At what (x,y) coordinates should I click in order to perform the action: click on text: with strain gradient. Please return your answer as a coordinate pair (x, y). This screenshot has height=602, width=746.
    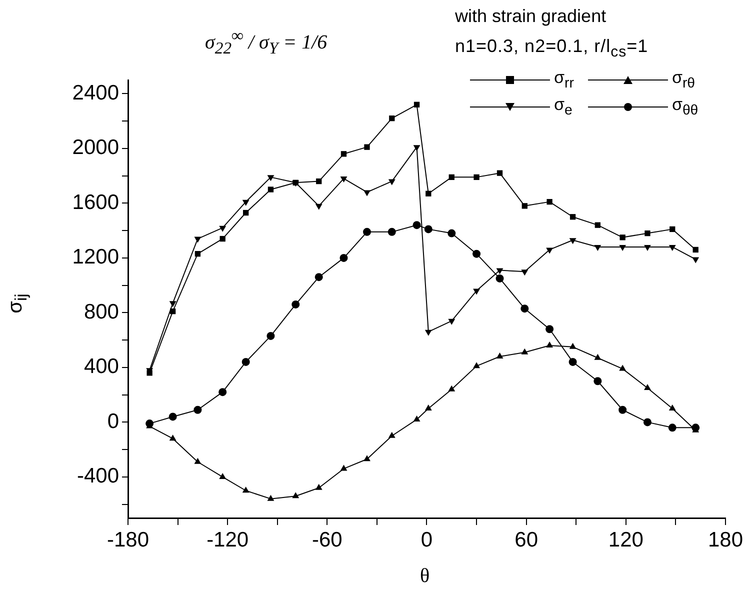
    Looking at the image, I should click on (530, 16).